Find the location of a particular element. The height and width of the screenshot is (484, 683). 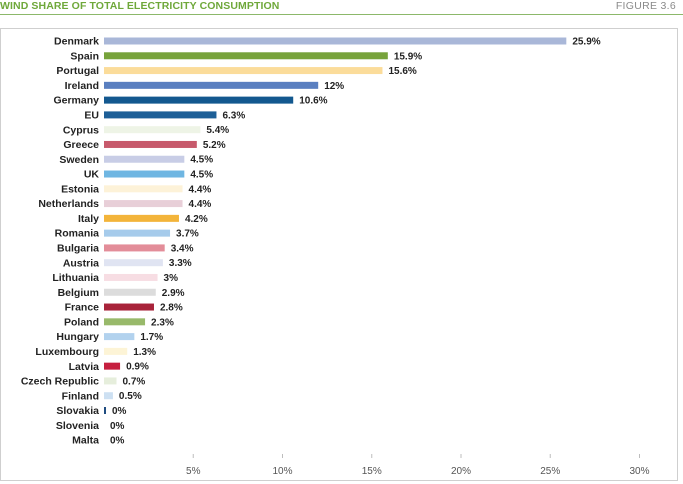

category-label: Italy is located at coordinates (88, 219).